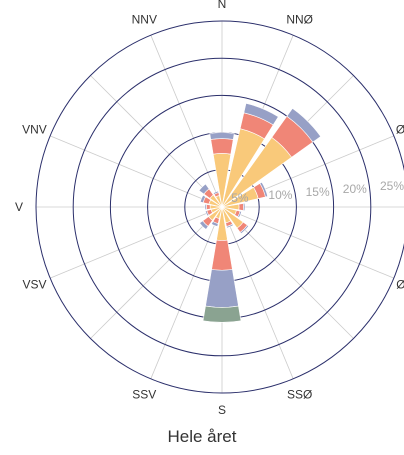 Image resolution: width=404 pixels, height=455 pixels. Describe the element at coordinates (207, 213) in the screenshot. I see `bar-VSV-s2` at that location.